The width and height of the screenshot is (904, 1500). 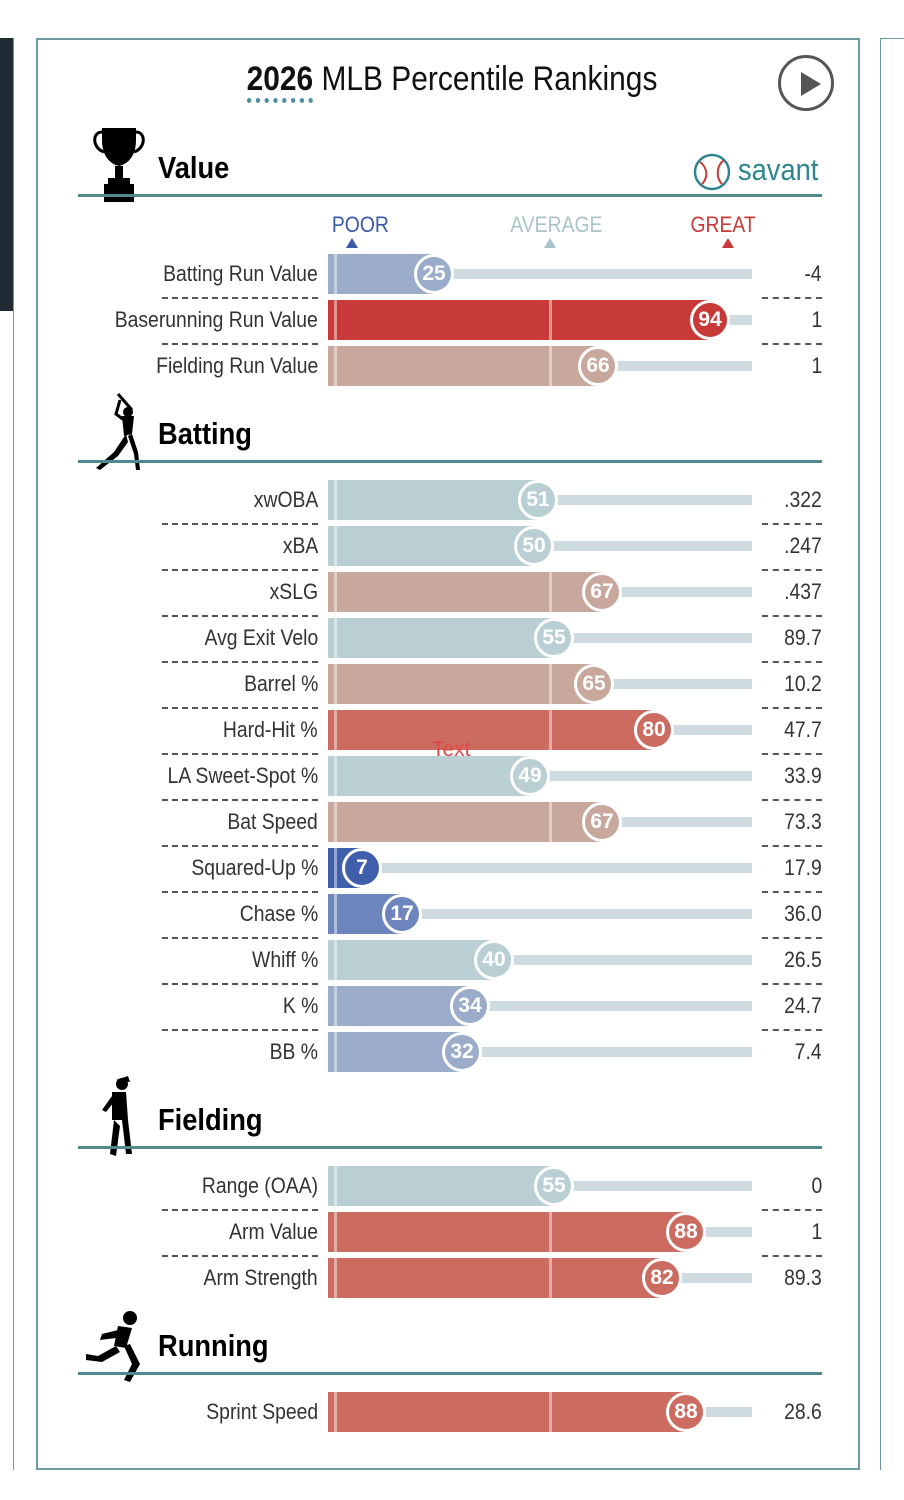 What do you see at coordinates (280, 81) in the screenshot?
I see `title-year: 2026` at bounding box center [280, 81].